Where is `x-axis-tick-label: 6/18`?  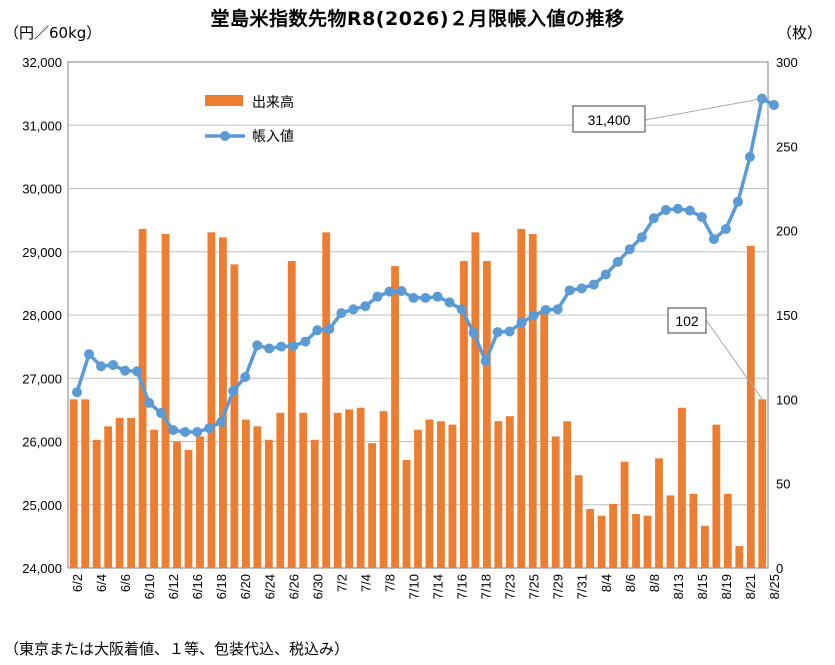 x-axis-tick-label: 6/18 is located at coordinates (221, 586).